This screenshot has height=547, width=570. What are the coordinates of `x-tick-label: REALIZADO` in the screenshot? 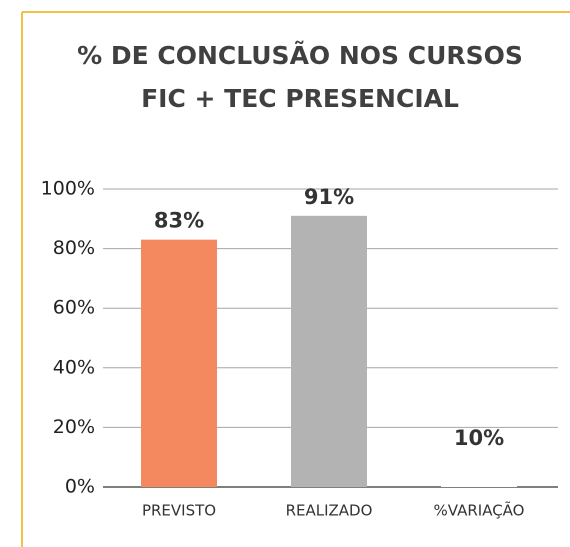 It's located at (329, 511).